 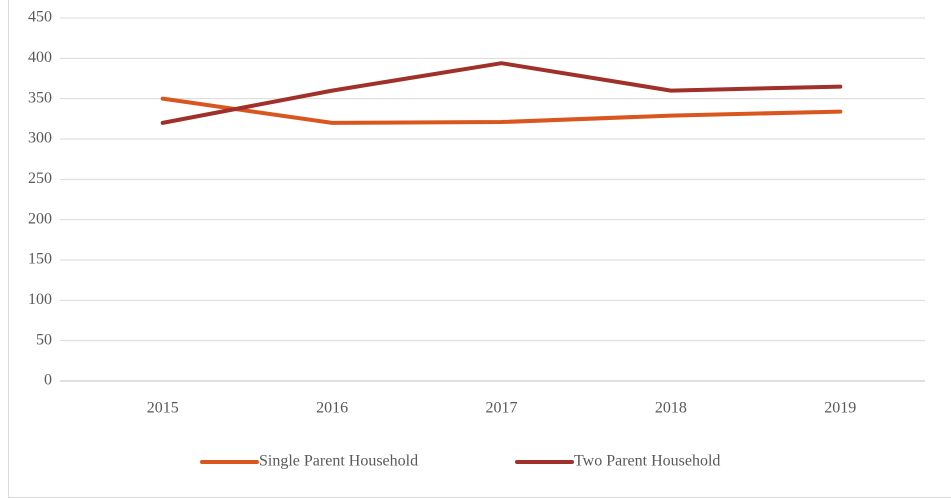 I want to click on y-tick-label: 0, so click(x=48, y=380).